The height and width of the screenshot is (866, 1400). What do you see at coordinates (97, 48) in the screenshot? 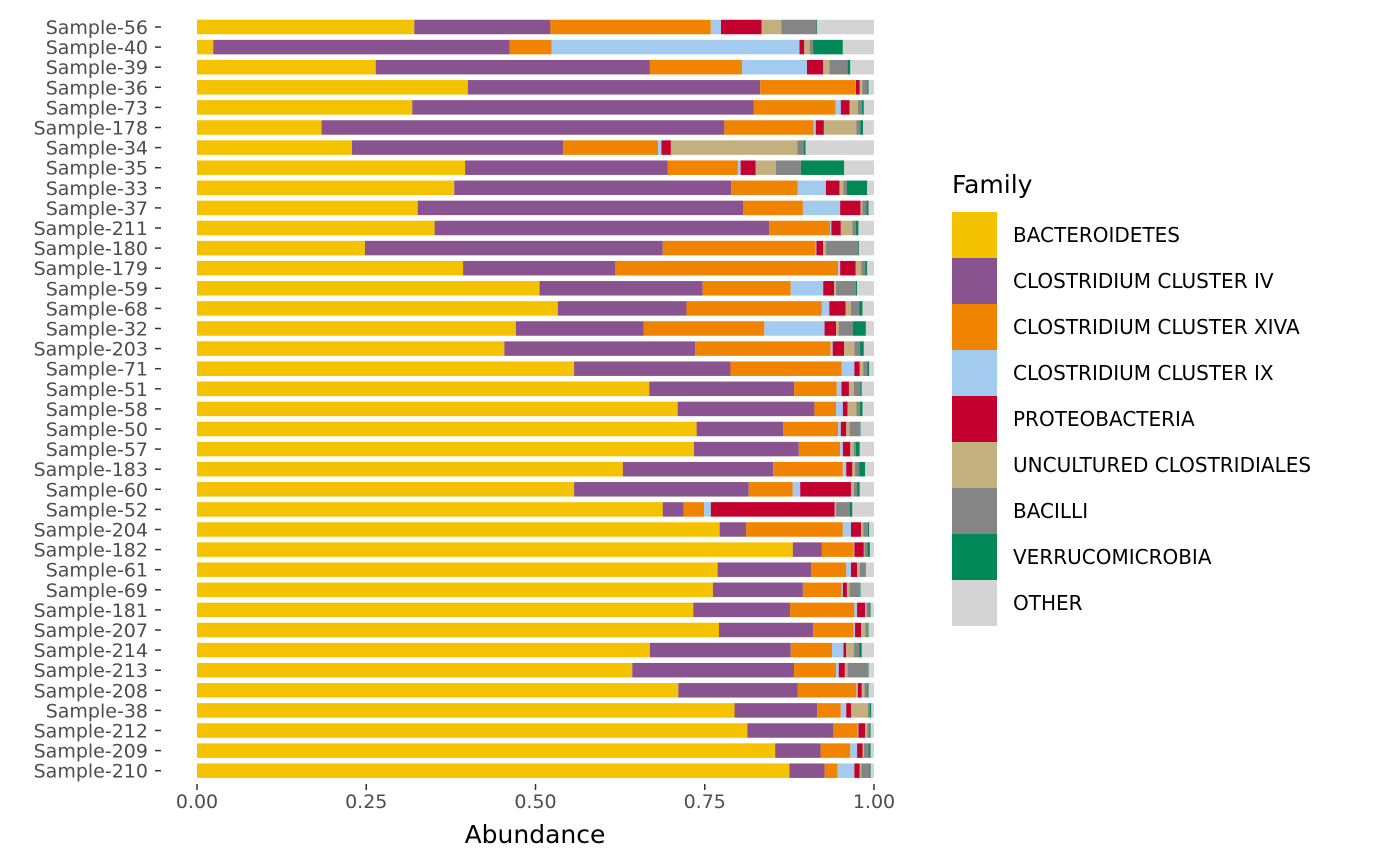
I see `y-tick-label: Sample-40` at bounding box center [97, 48].